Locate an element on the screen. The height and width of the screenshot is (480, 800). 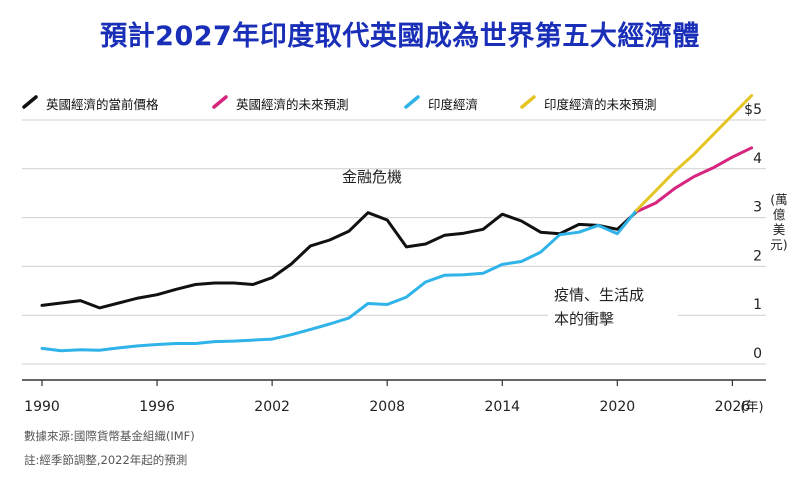
y-tick-label: 0 is located at coordinates (757, 354).